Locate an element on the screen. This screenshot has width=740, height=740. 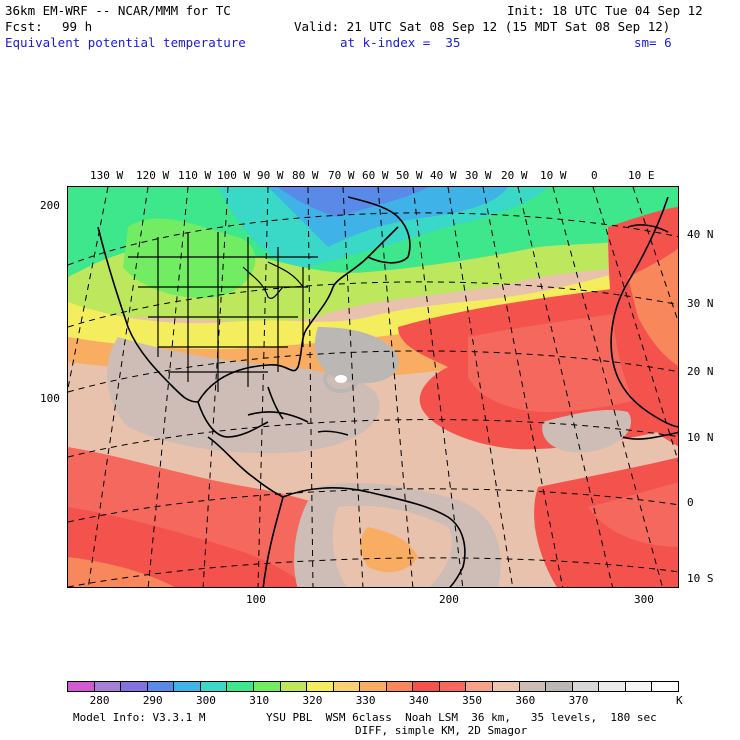
longitude-tick-label: 30 W is located at coordinates (478, 175).